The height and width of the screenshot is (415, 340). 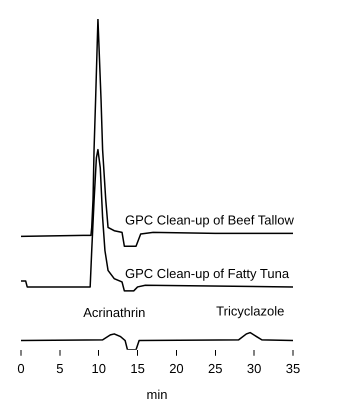 I want to click on x-tick-label: 30, so click(x=254, y=368).